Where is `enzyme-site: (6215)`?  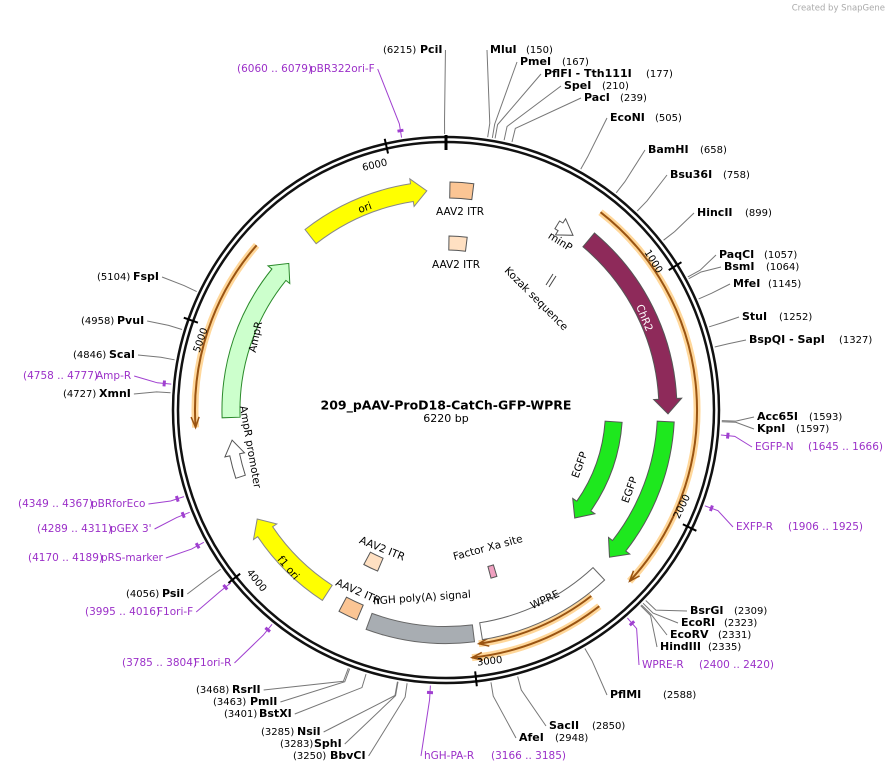
enzyme-site: (6215) is located at coordinates (399, 50).